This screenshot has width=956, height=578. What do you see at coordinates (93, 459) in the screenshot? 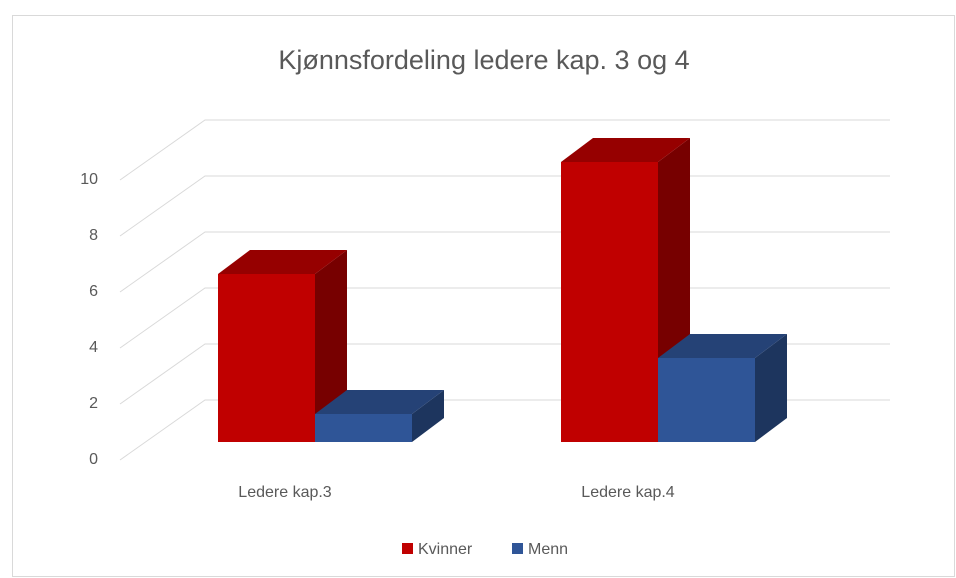
I see `y-tick-label: 0` at bounding box center [93, 459].